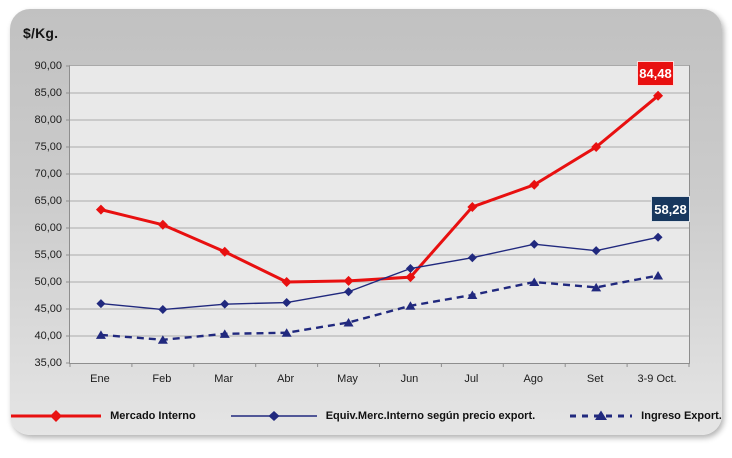 The height and width of the screenshot is (458, 732). I want to click on x-axis-tick-label: Mar, so click(224, 379).